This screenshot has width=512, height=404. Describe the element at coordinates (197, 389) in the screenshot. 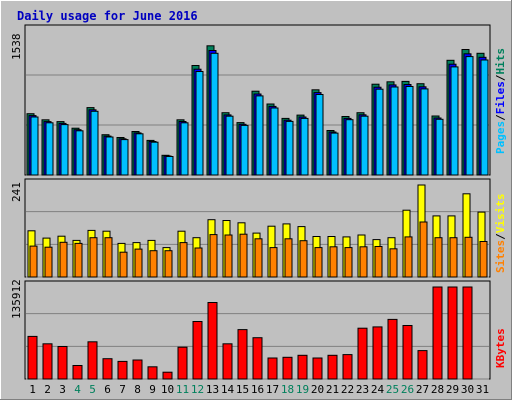

I see `x-tick-label: 12` at that location.